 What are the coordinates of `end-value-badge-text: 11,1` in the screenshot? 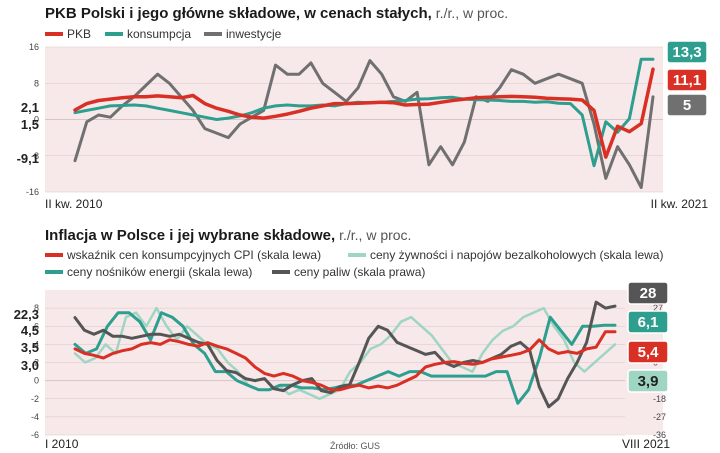 It's located at (687, 80).